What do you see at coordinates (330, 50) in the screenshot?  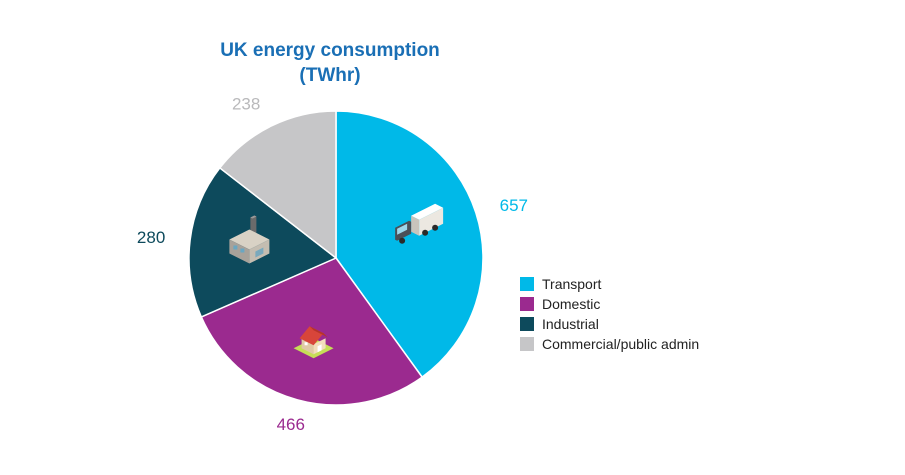 I see `chart-title-line-1: UK energy consumption` at bounding box center [330, 50].